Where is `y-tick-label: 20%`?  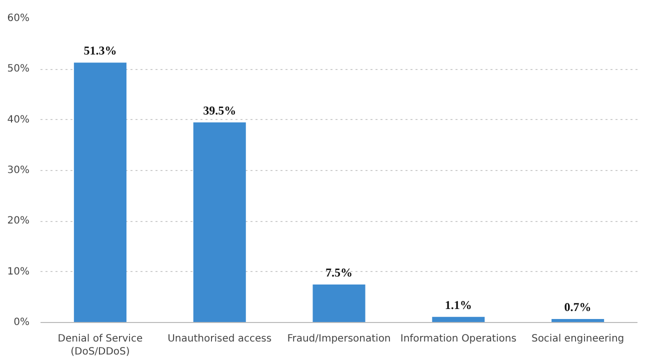 y-tick-label: 20% is located at coordinates (18, 221).